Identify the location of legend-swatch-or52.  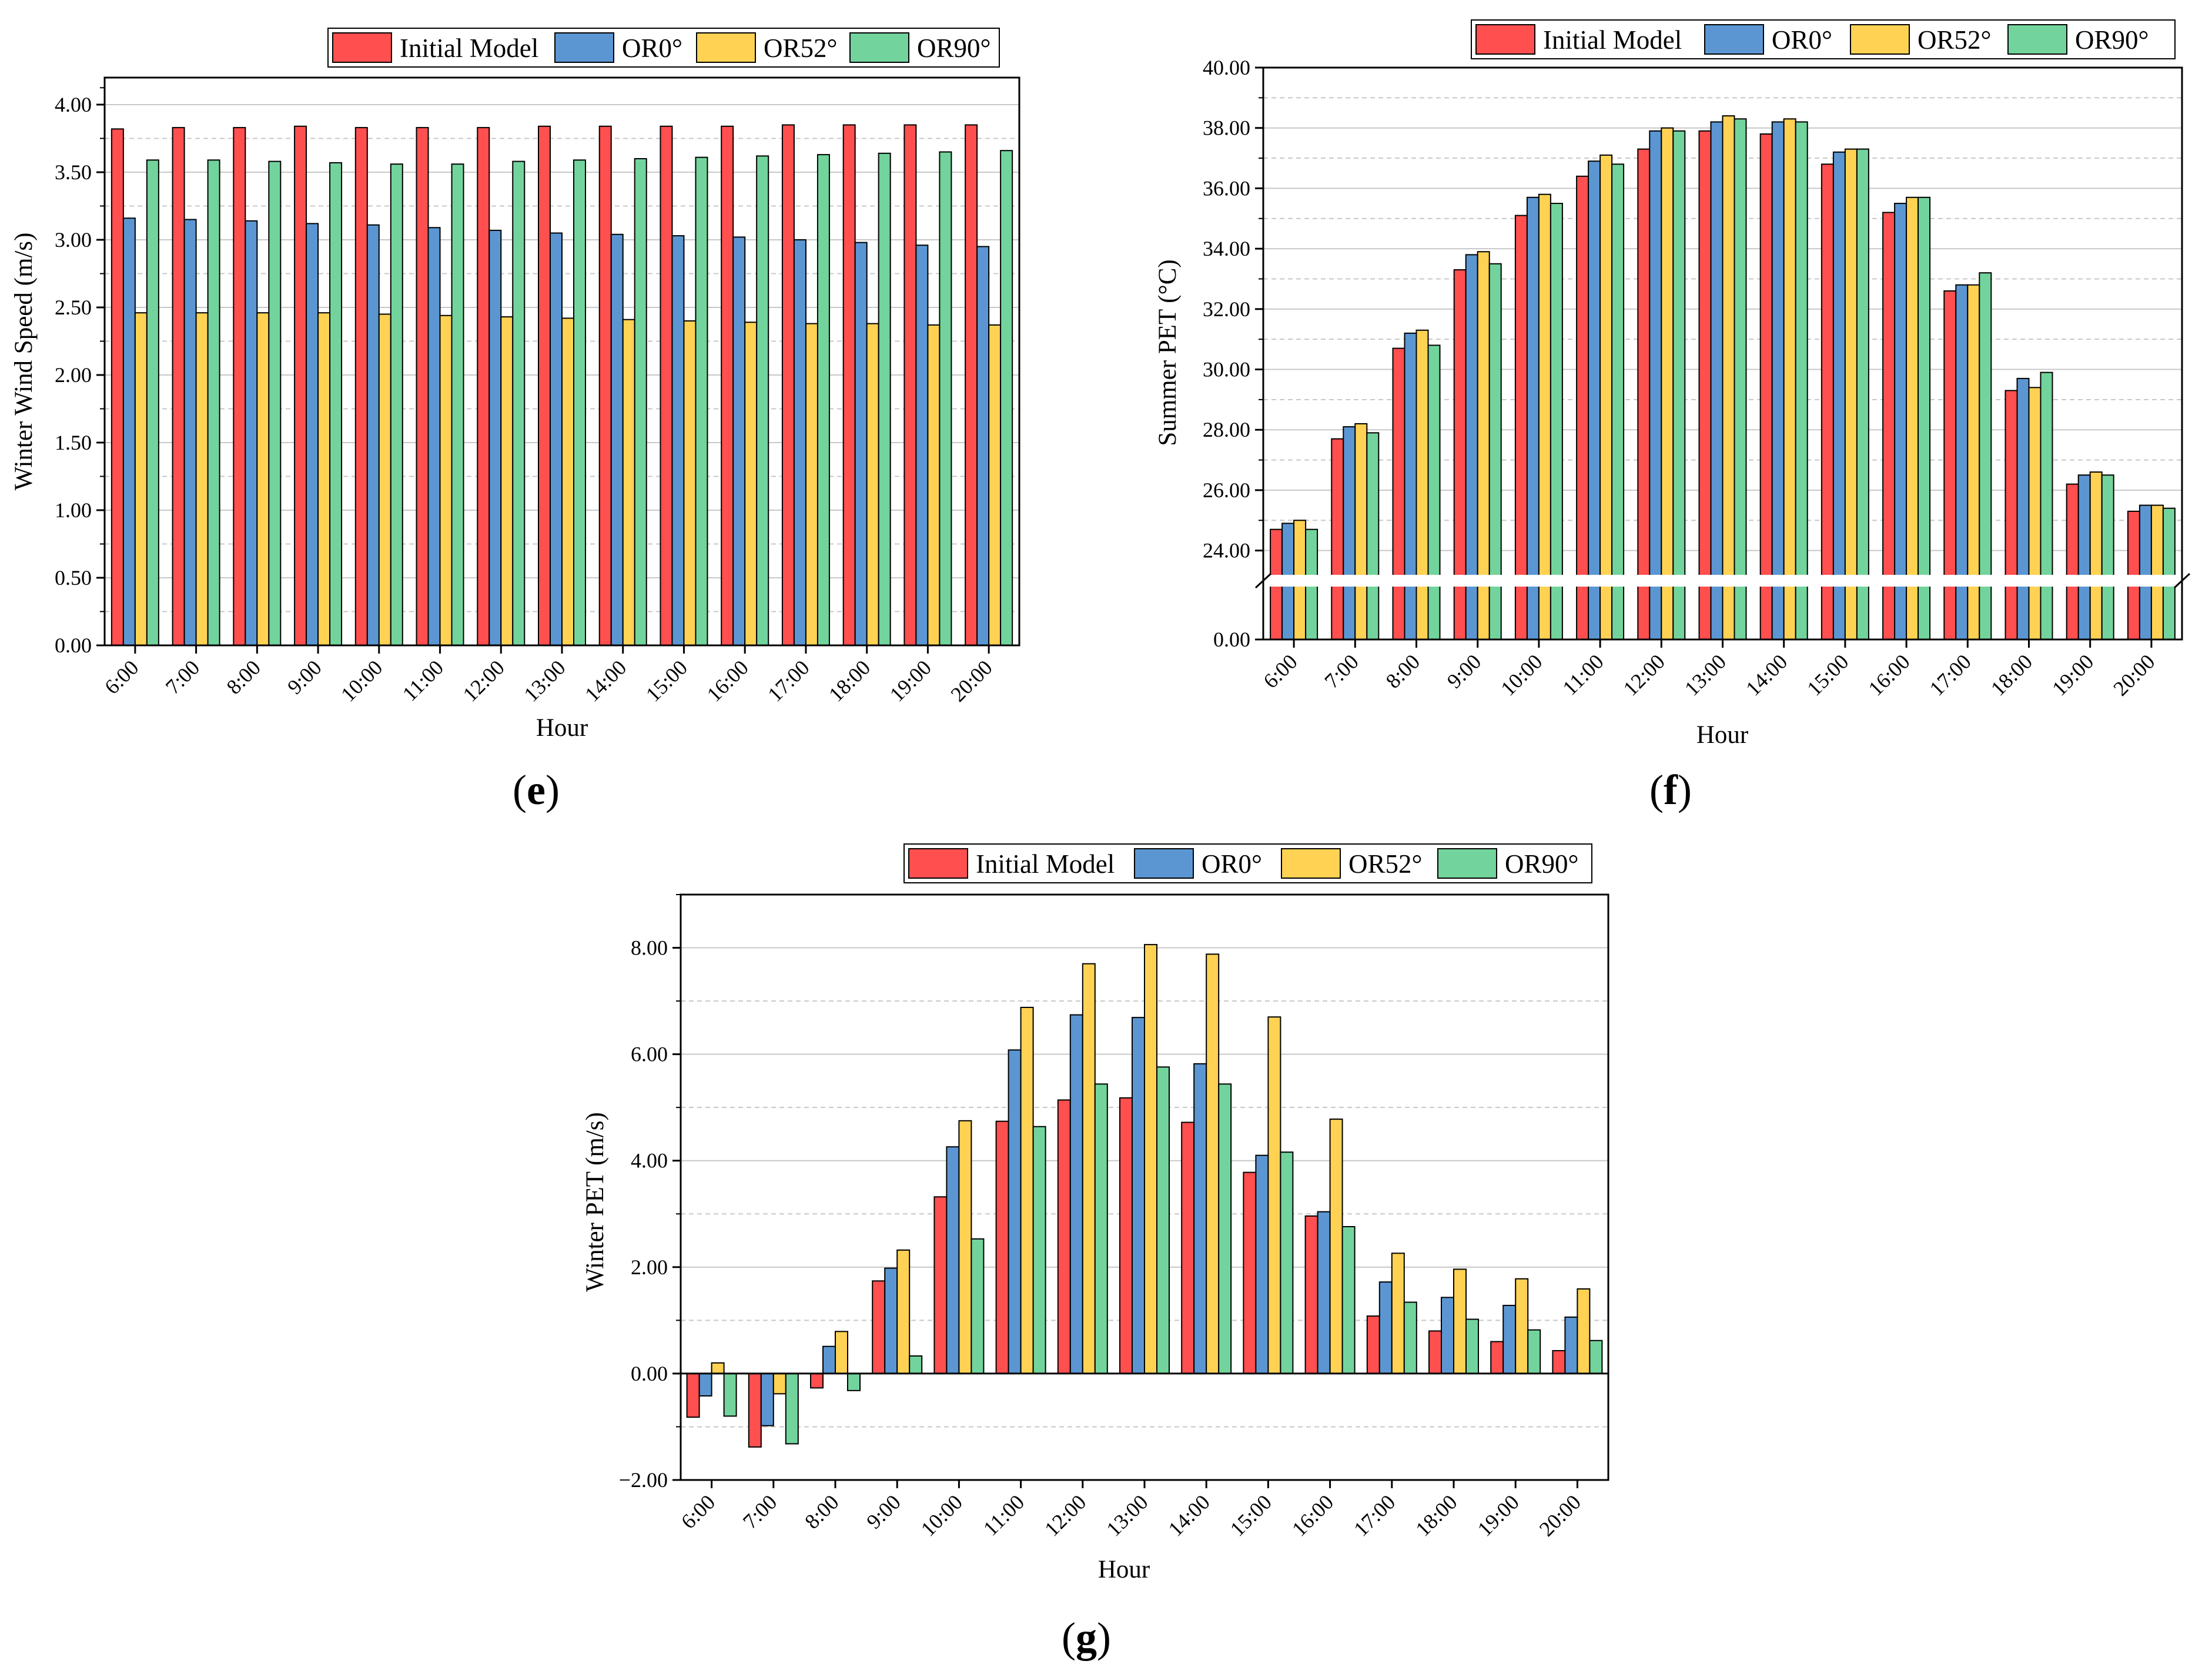
(726, 47).